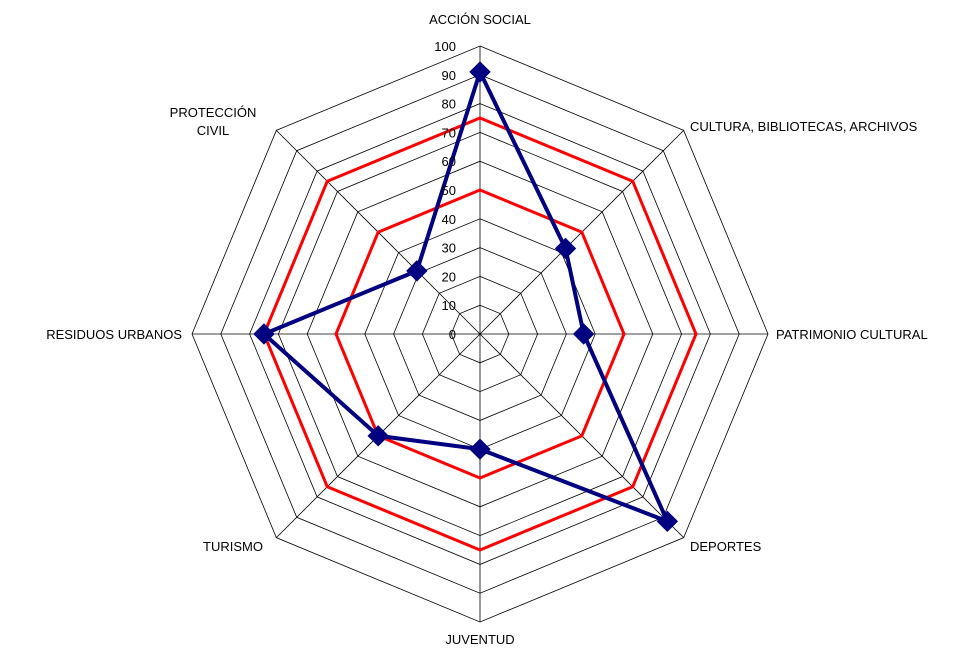 The height and width of the screenshot is (650, 975). What do you see at coordinates (804, 126) in the screenshot?
I see `category-label-1: CULTURA, BIBLIOTECAS, ARCHIVOS` at bounding box center [804, 126].